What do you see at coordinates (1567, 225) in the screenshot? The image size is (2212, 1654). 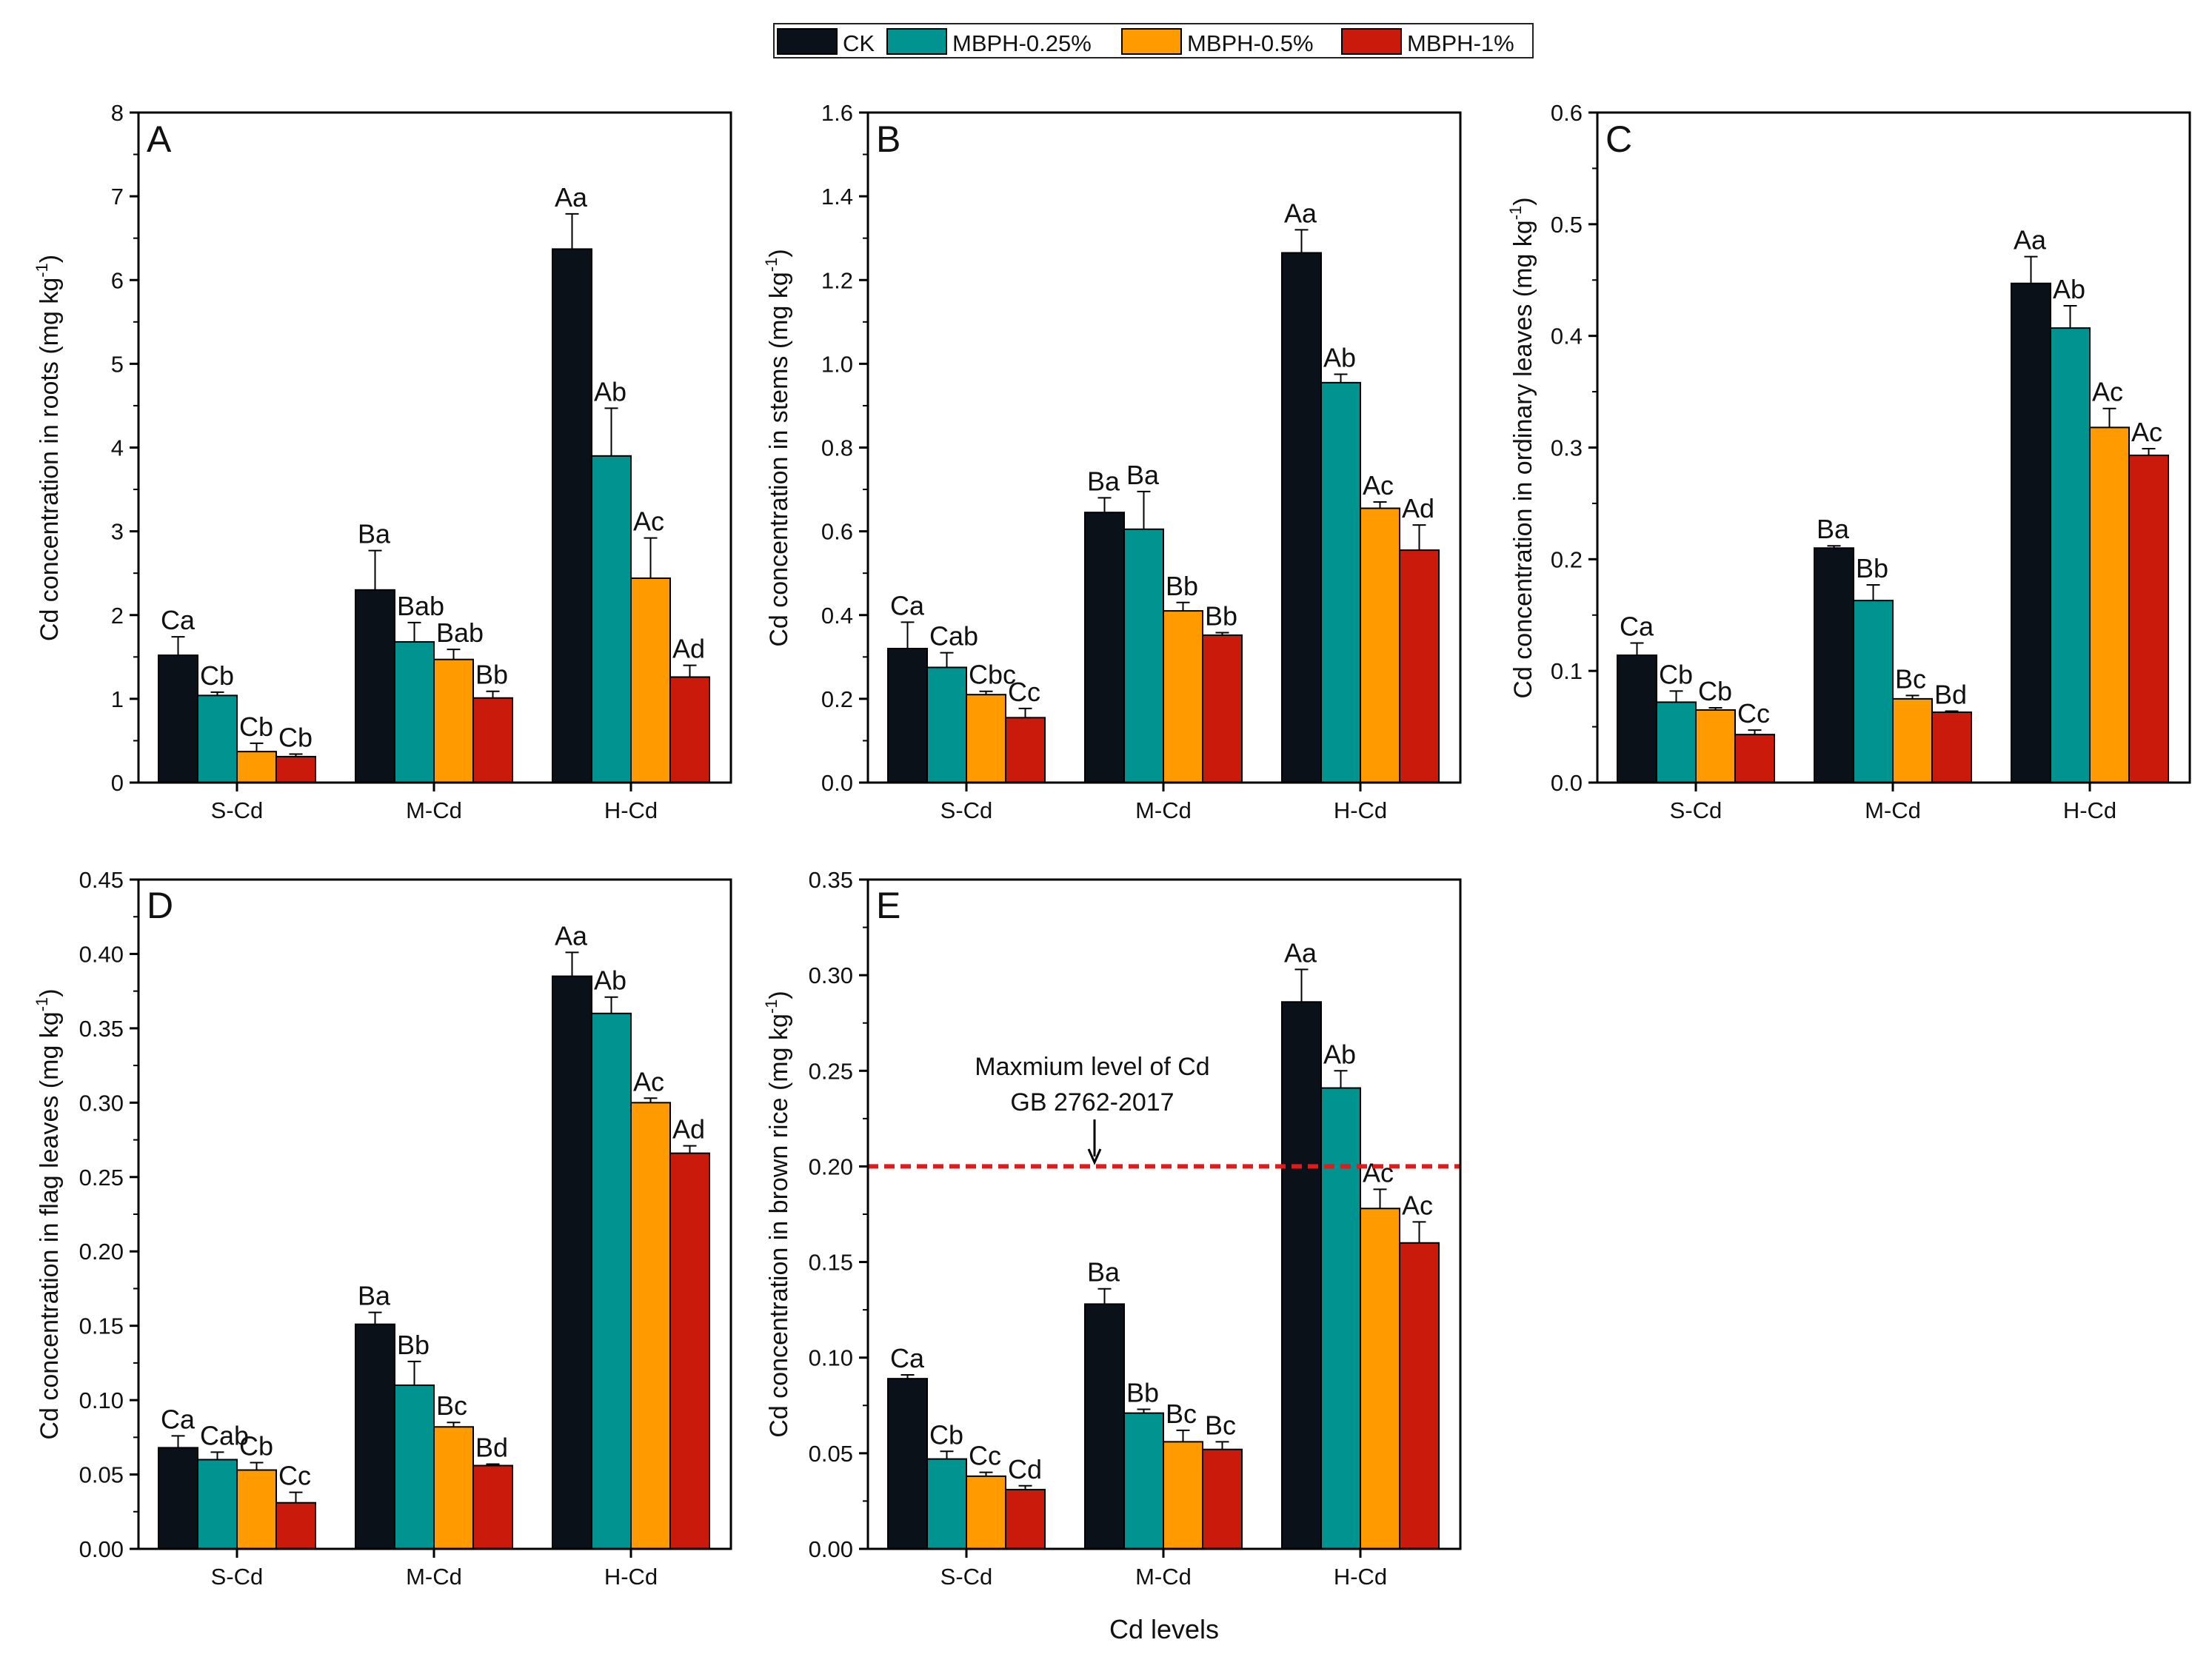 I see `panel-c-ytick-label: 0.5` at bounding box center [1567, 225].